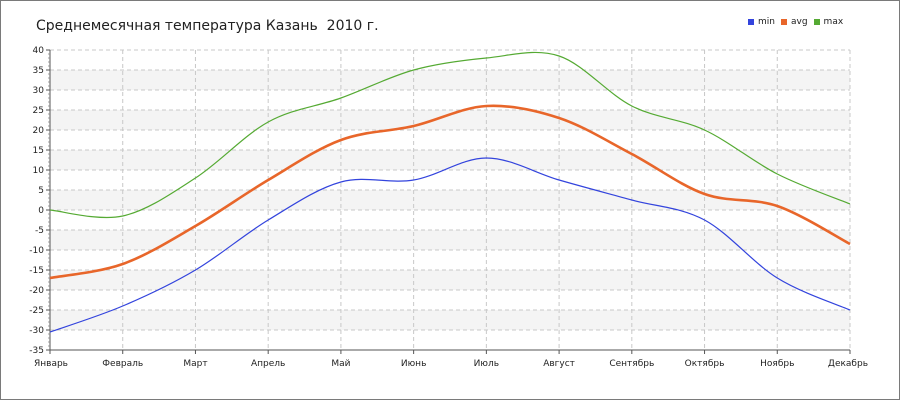 The height and width of the screenshot is (400, 900). Describe the element at coordinates (38, 111) in the screenshot. I see `y-tick-label: 25` at that location.